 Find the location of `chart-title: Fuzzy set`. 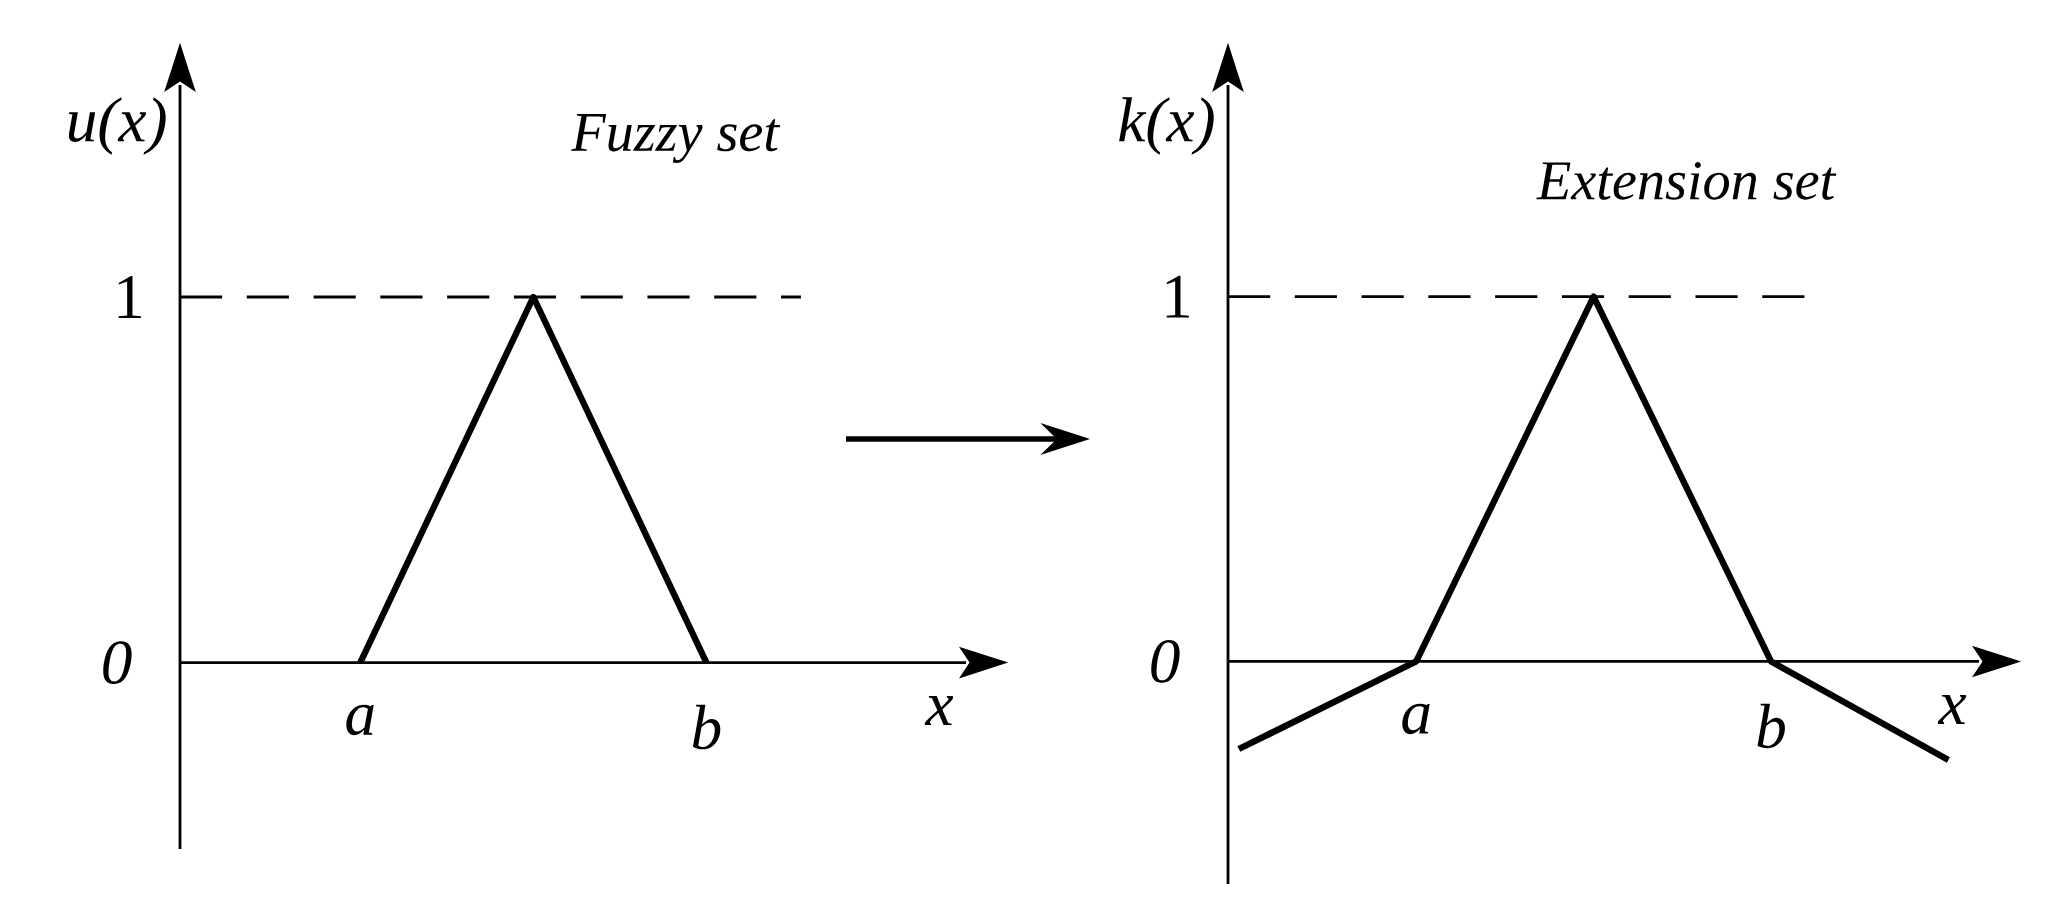

chart-title: Fuzzy set is located at coordinates (676, 138).